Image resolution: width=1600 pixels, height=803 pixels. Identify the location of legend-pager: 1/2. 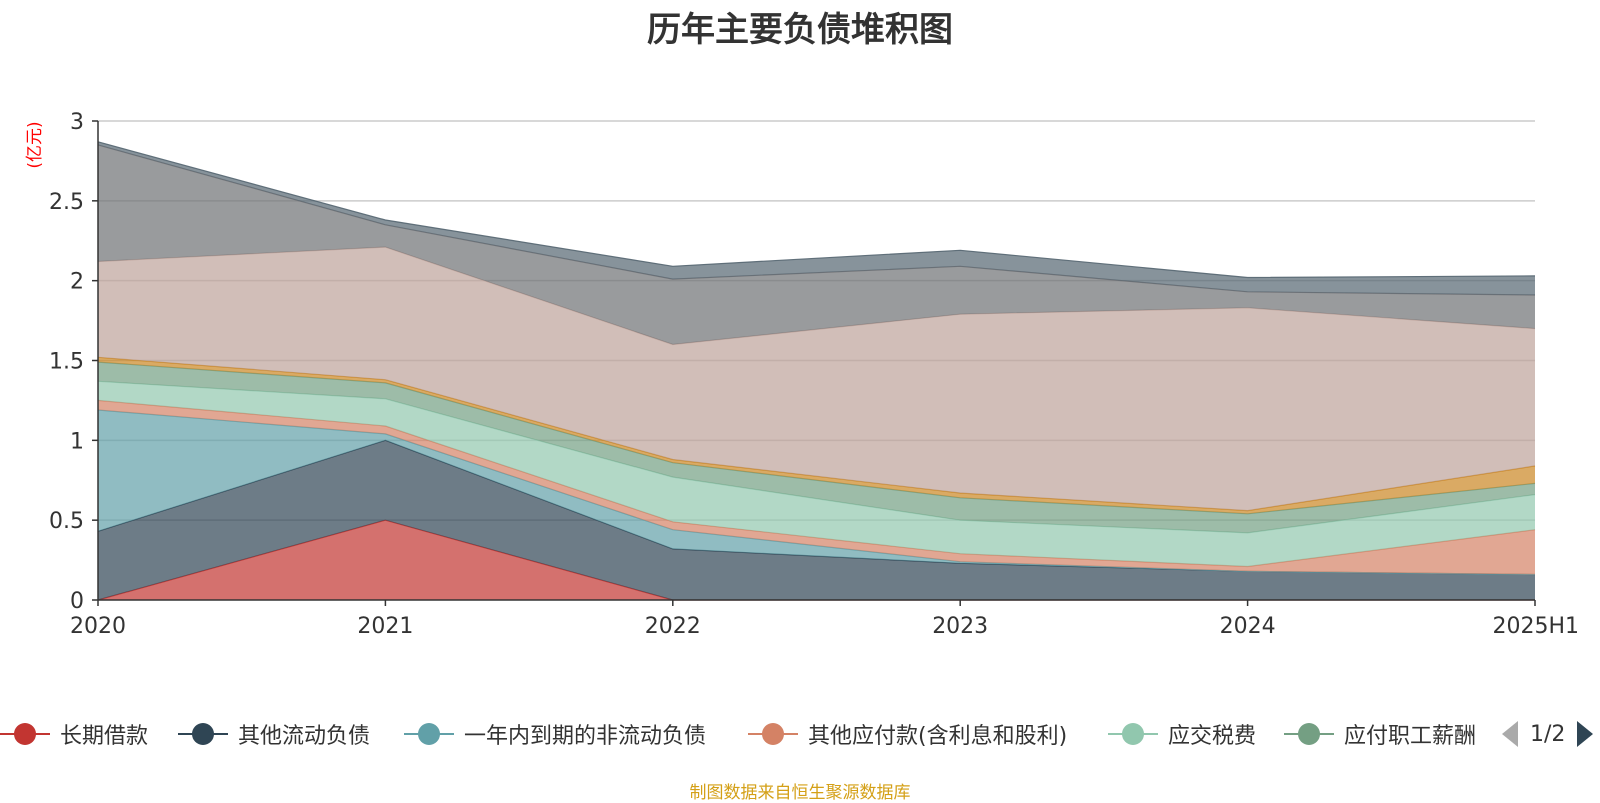
(1547, 734).